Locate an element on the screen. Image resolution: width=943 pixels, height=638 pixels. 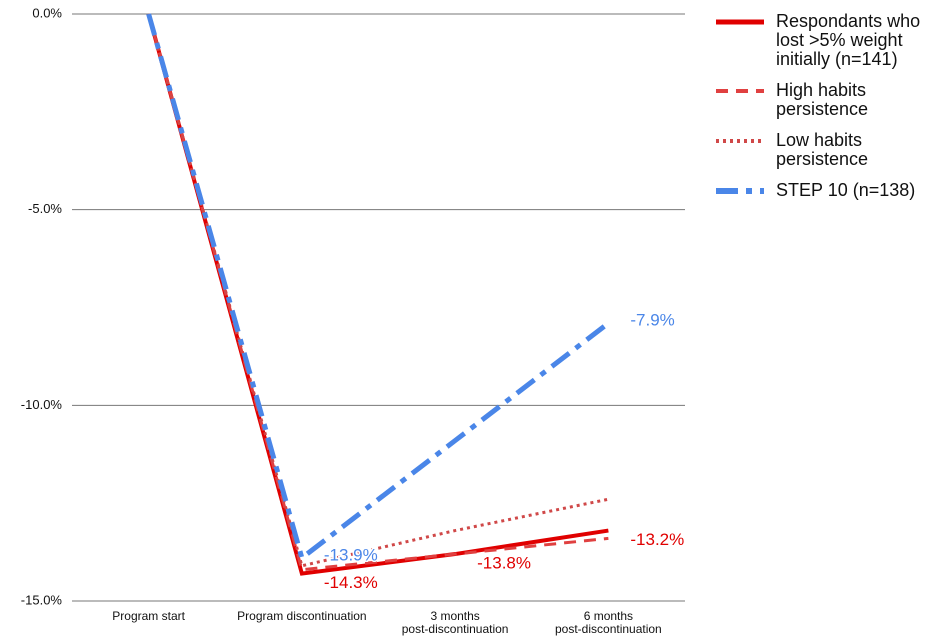
x-tick-label: 3 months post-discontinuation is located at coordinates (455, 622).